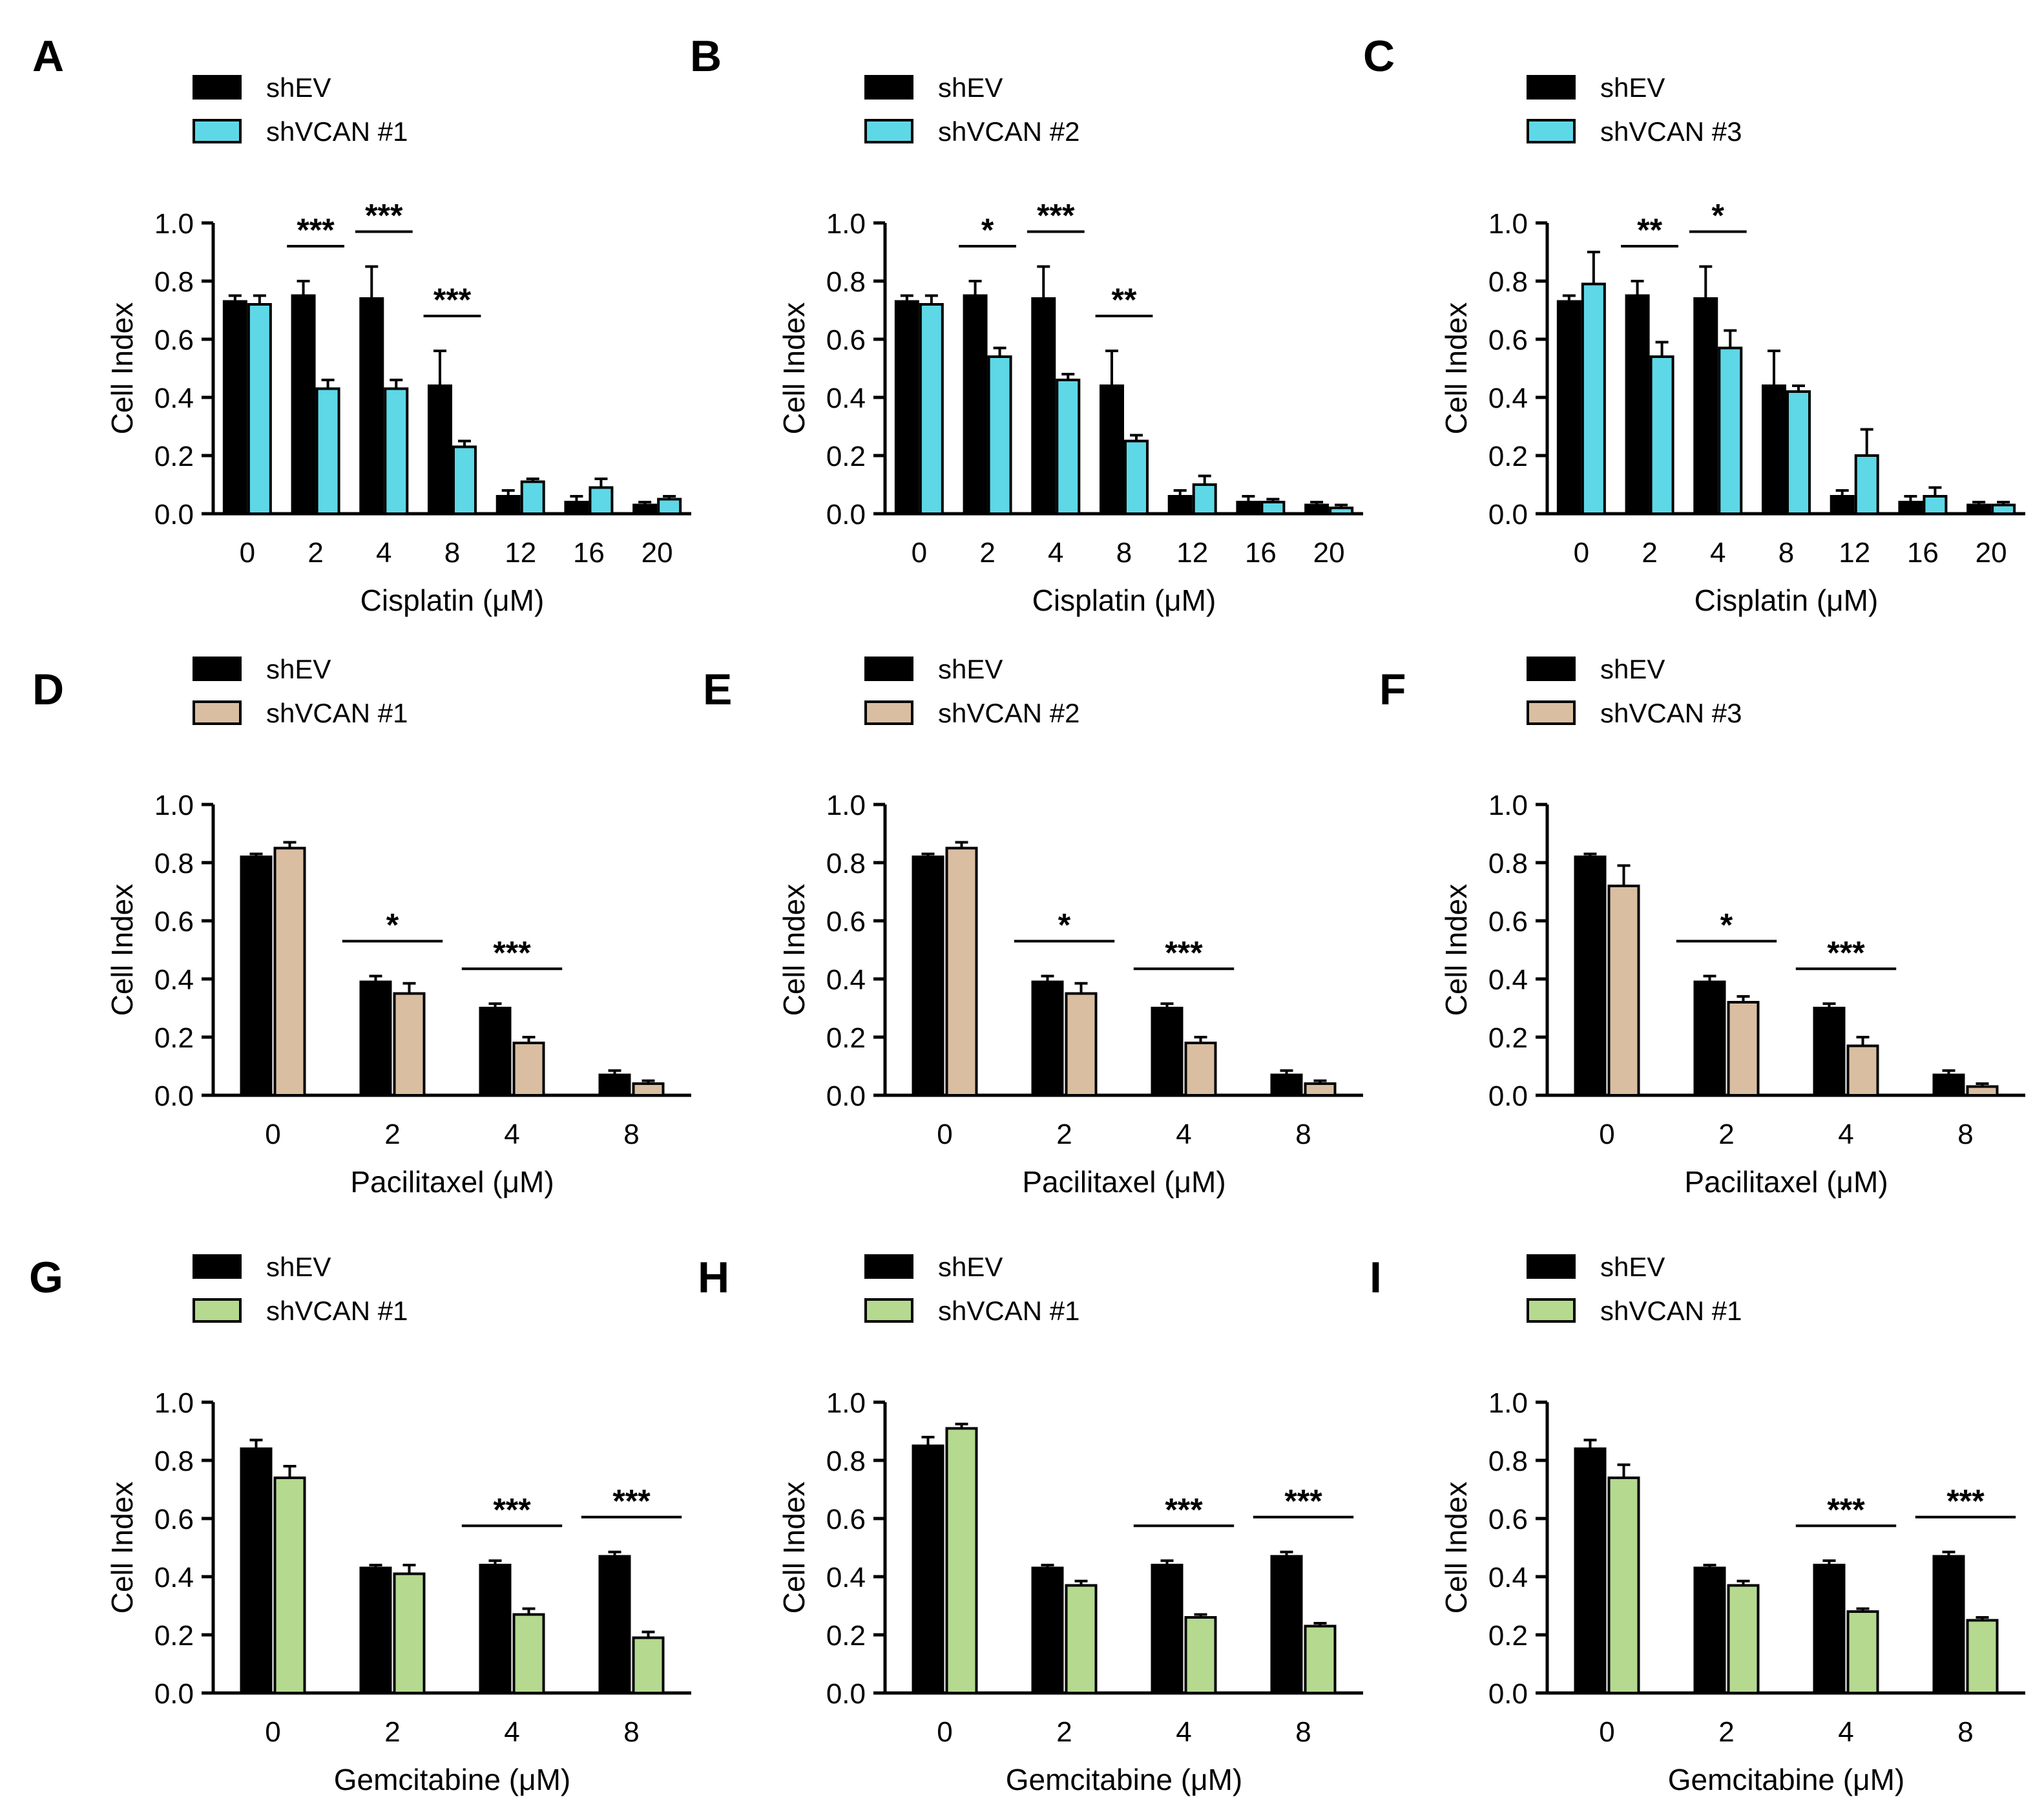  Describe the element at coordinates (1008, 713) in the screenshot. I see `legend-label: shVCAN #2` at that location.